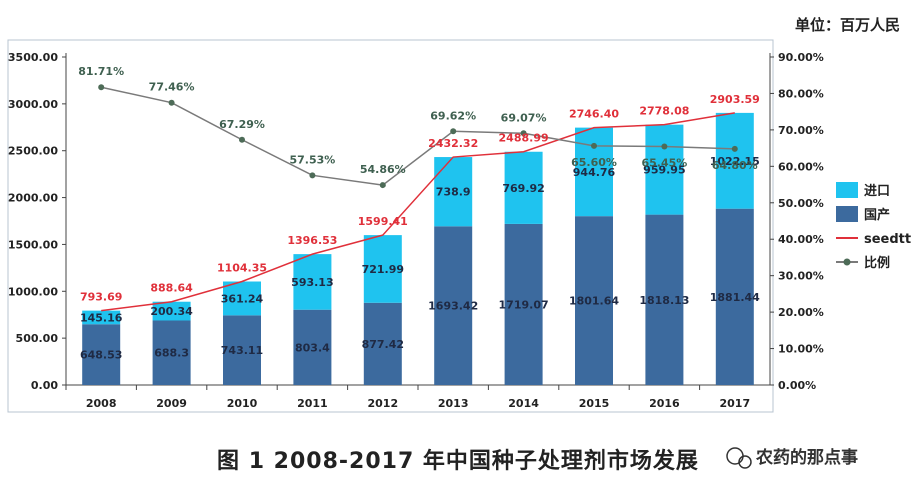 The image size is (921, 488). I want to click on label-import: 721.99, so click(383, 269).